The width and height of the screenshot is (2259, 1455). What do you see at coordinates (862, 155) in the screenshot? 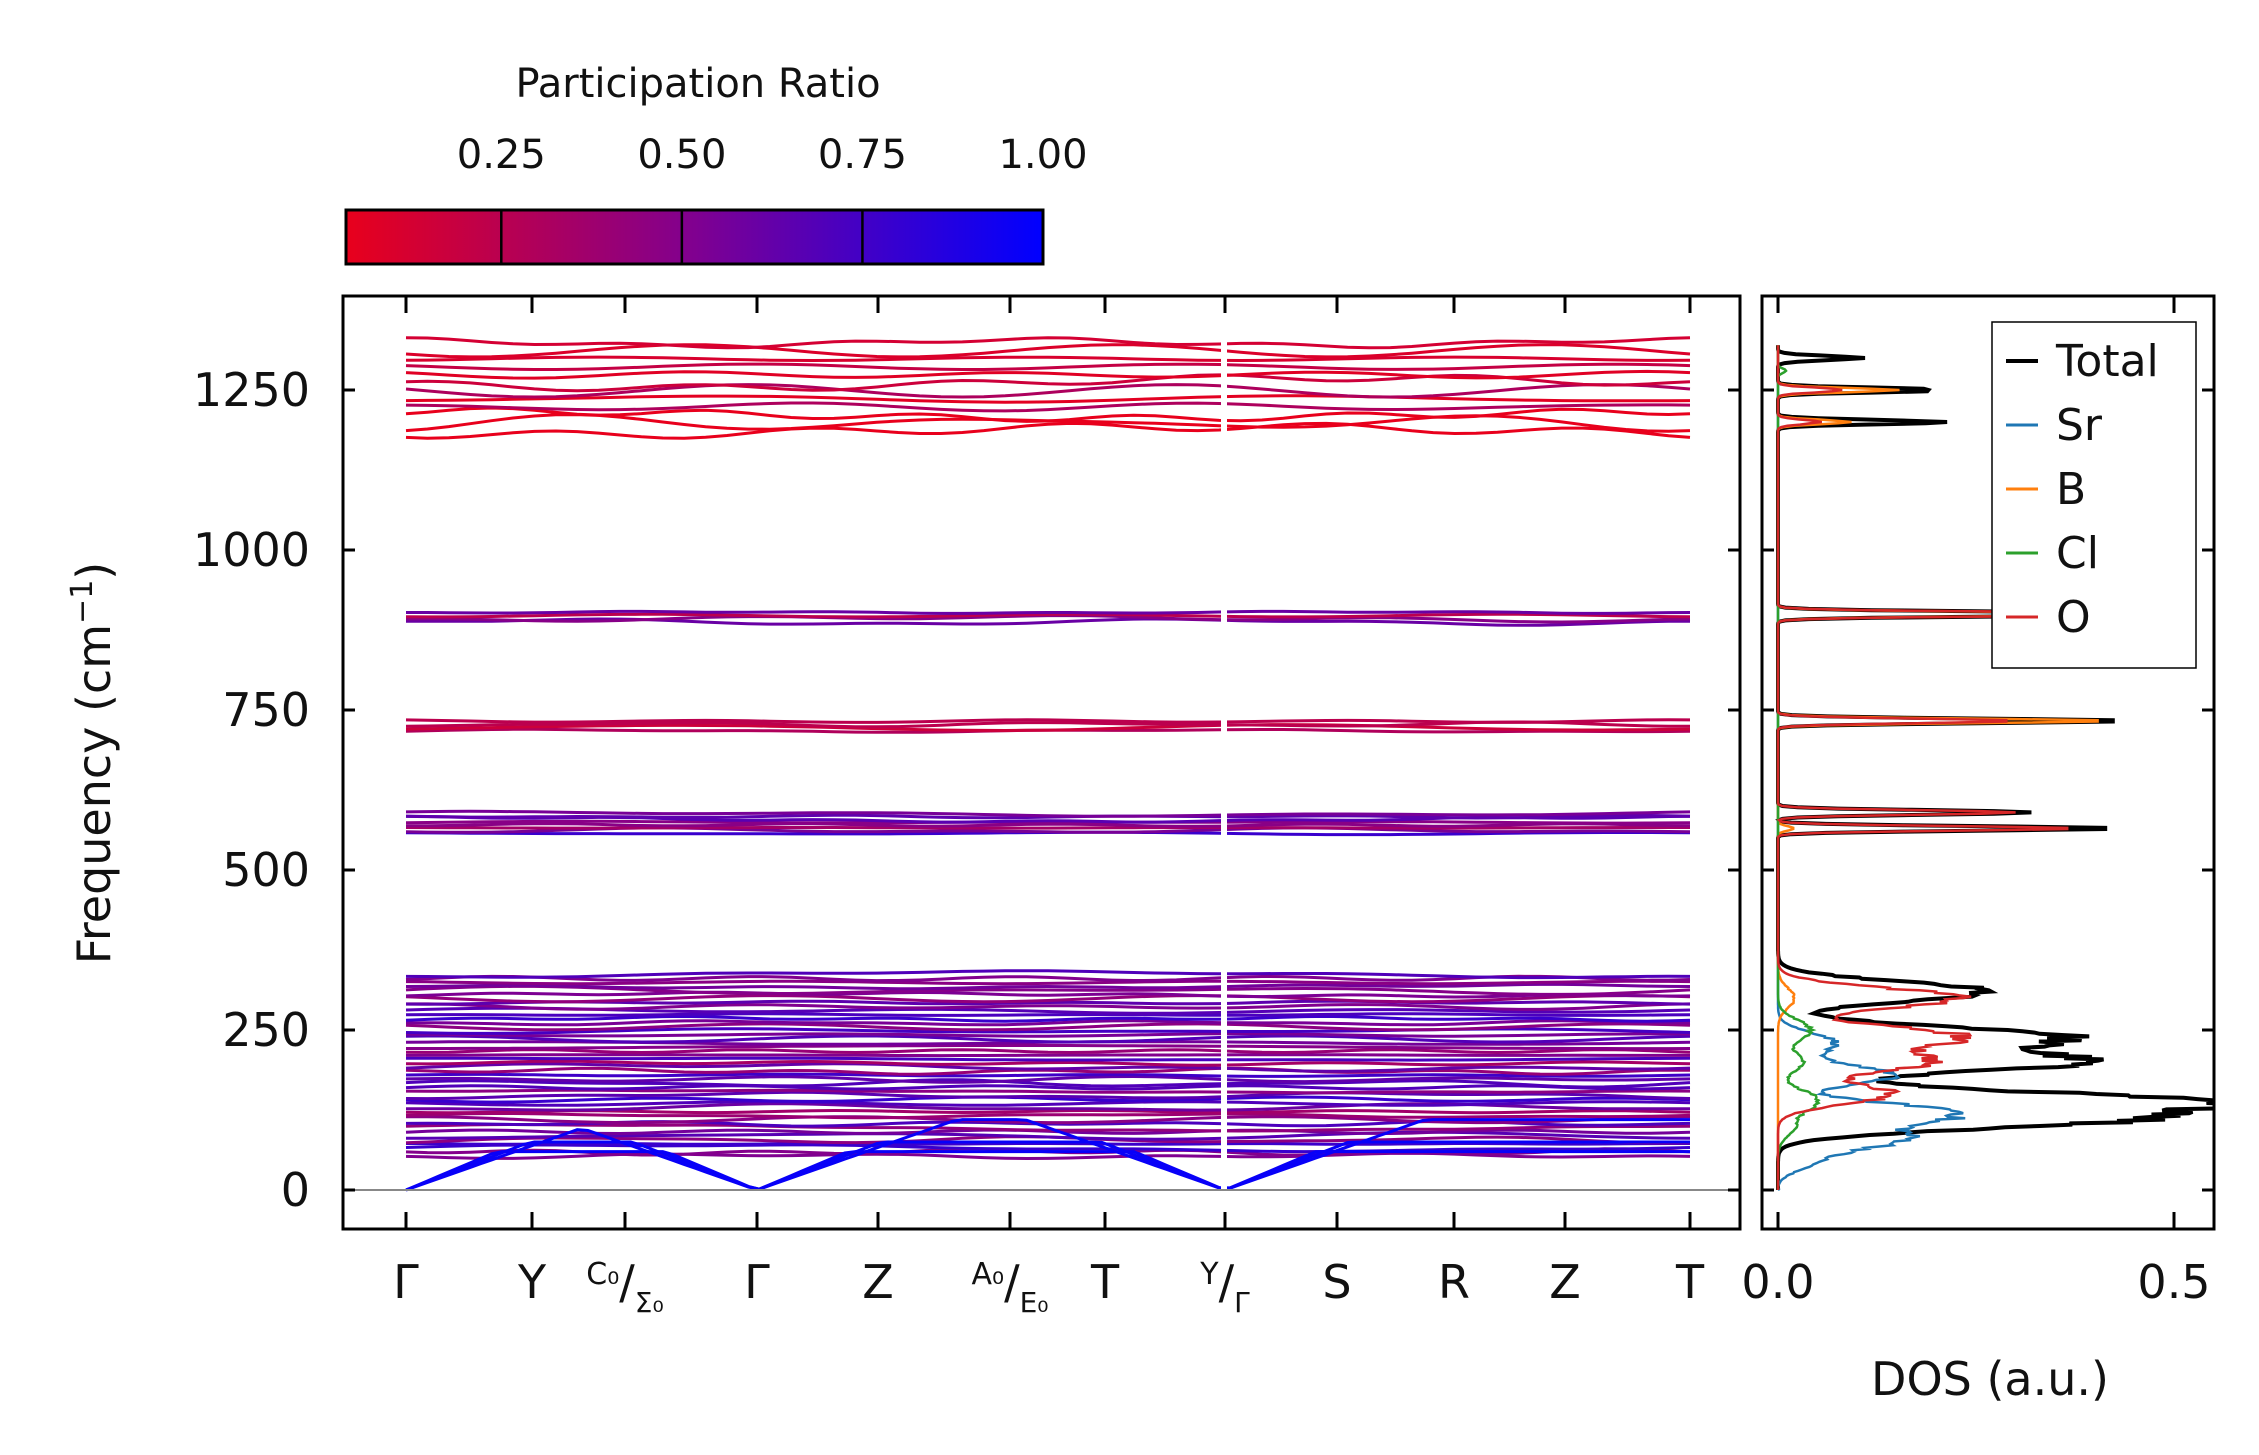
I see `colorbar-tick-label: 0.75` at bounding box center [862, 155].